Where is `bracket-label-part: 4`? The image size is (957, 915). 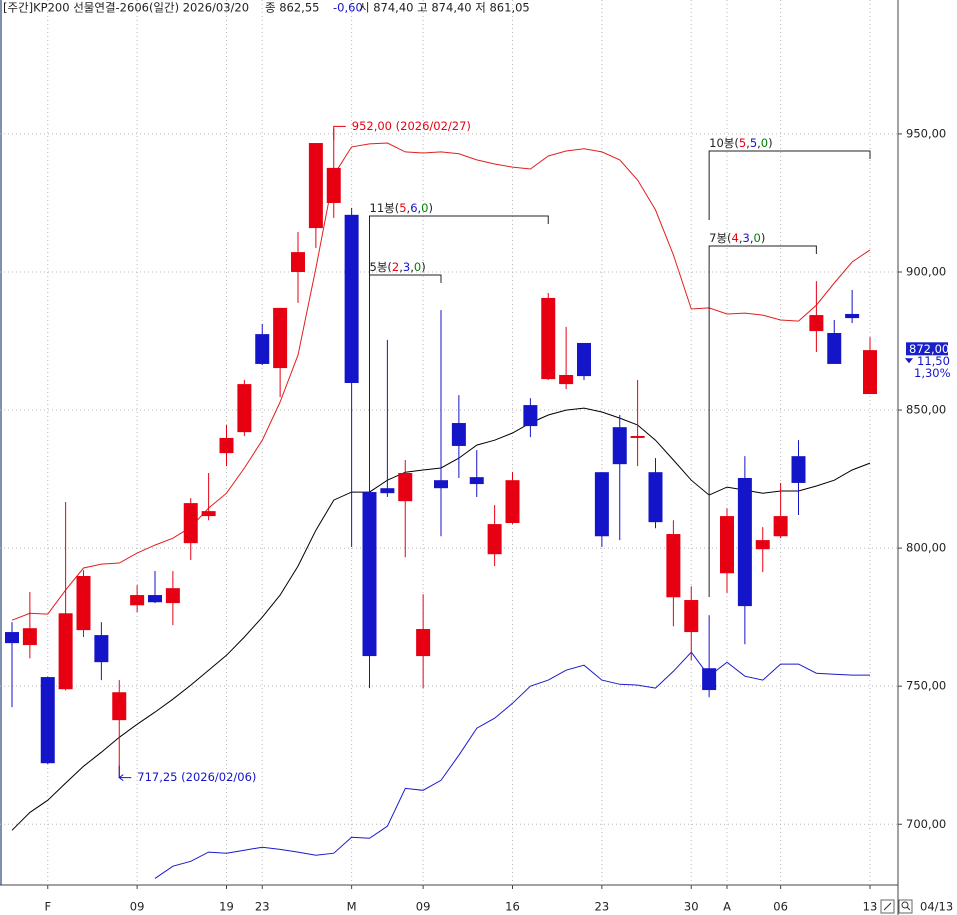 bracket-label-part: 4 is located at coordinates (735, 238).